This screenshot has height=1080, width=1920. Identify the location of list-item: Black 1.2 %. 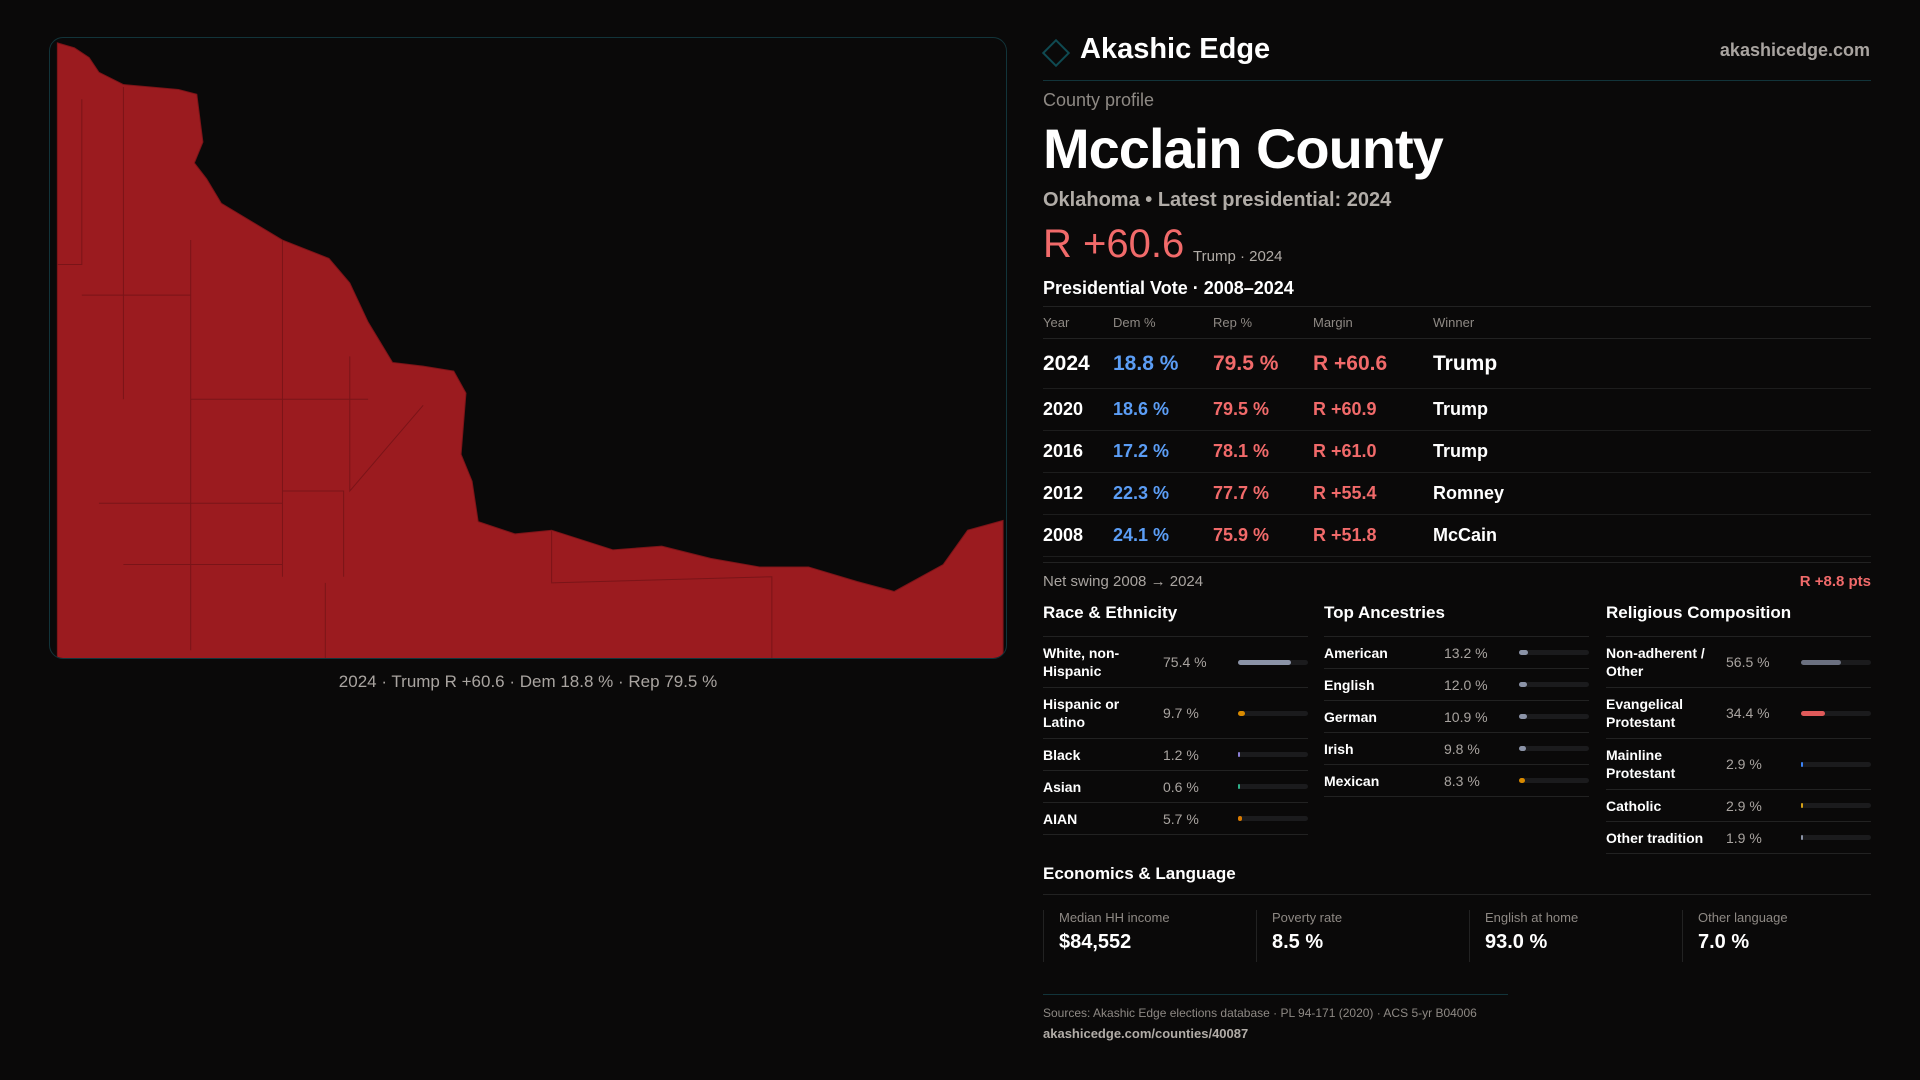
(1175, 755).